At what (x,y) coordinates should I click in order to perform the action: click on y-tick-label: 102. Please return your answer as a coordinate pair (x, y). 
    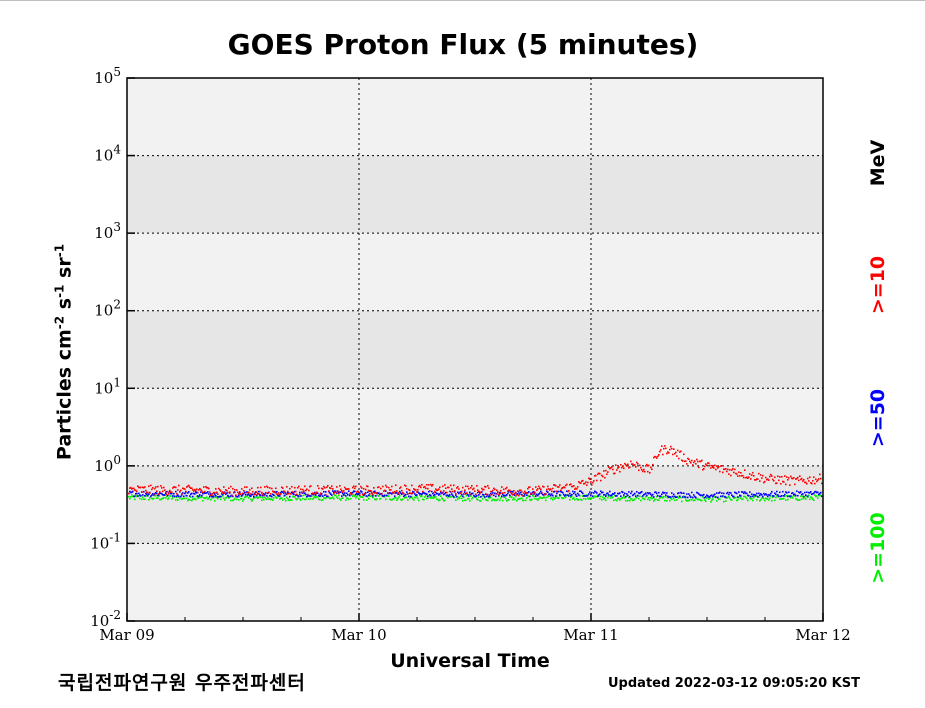
    Looking at the image, I should click on (107, 309).